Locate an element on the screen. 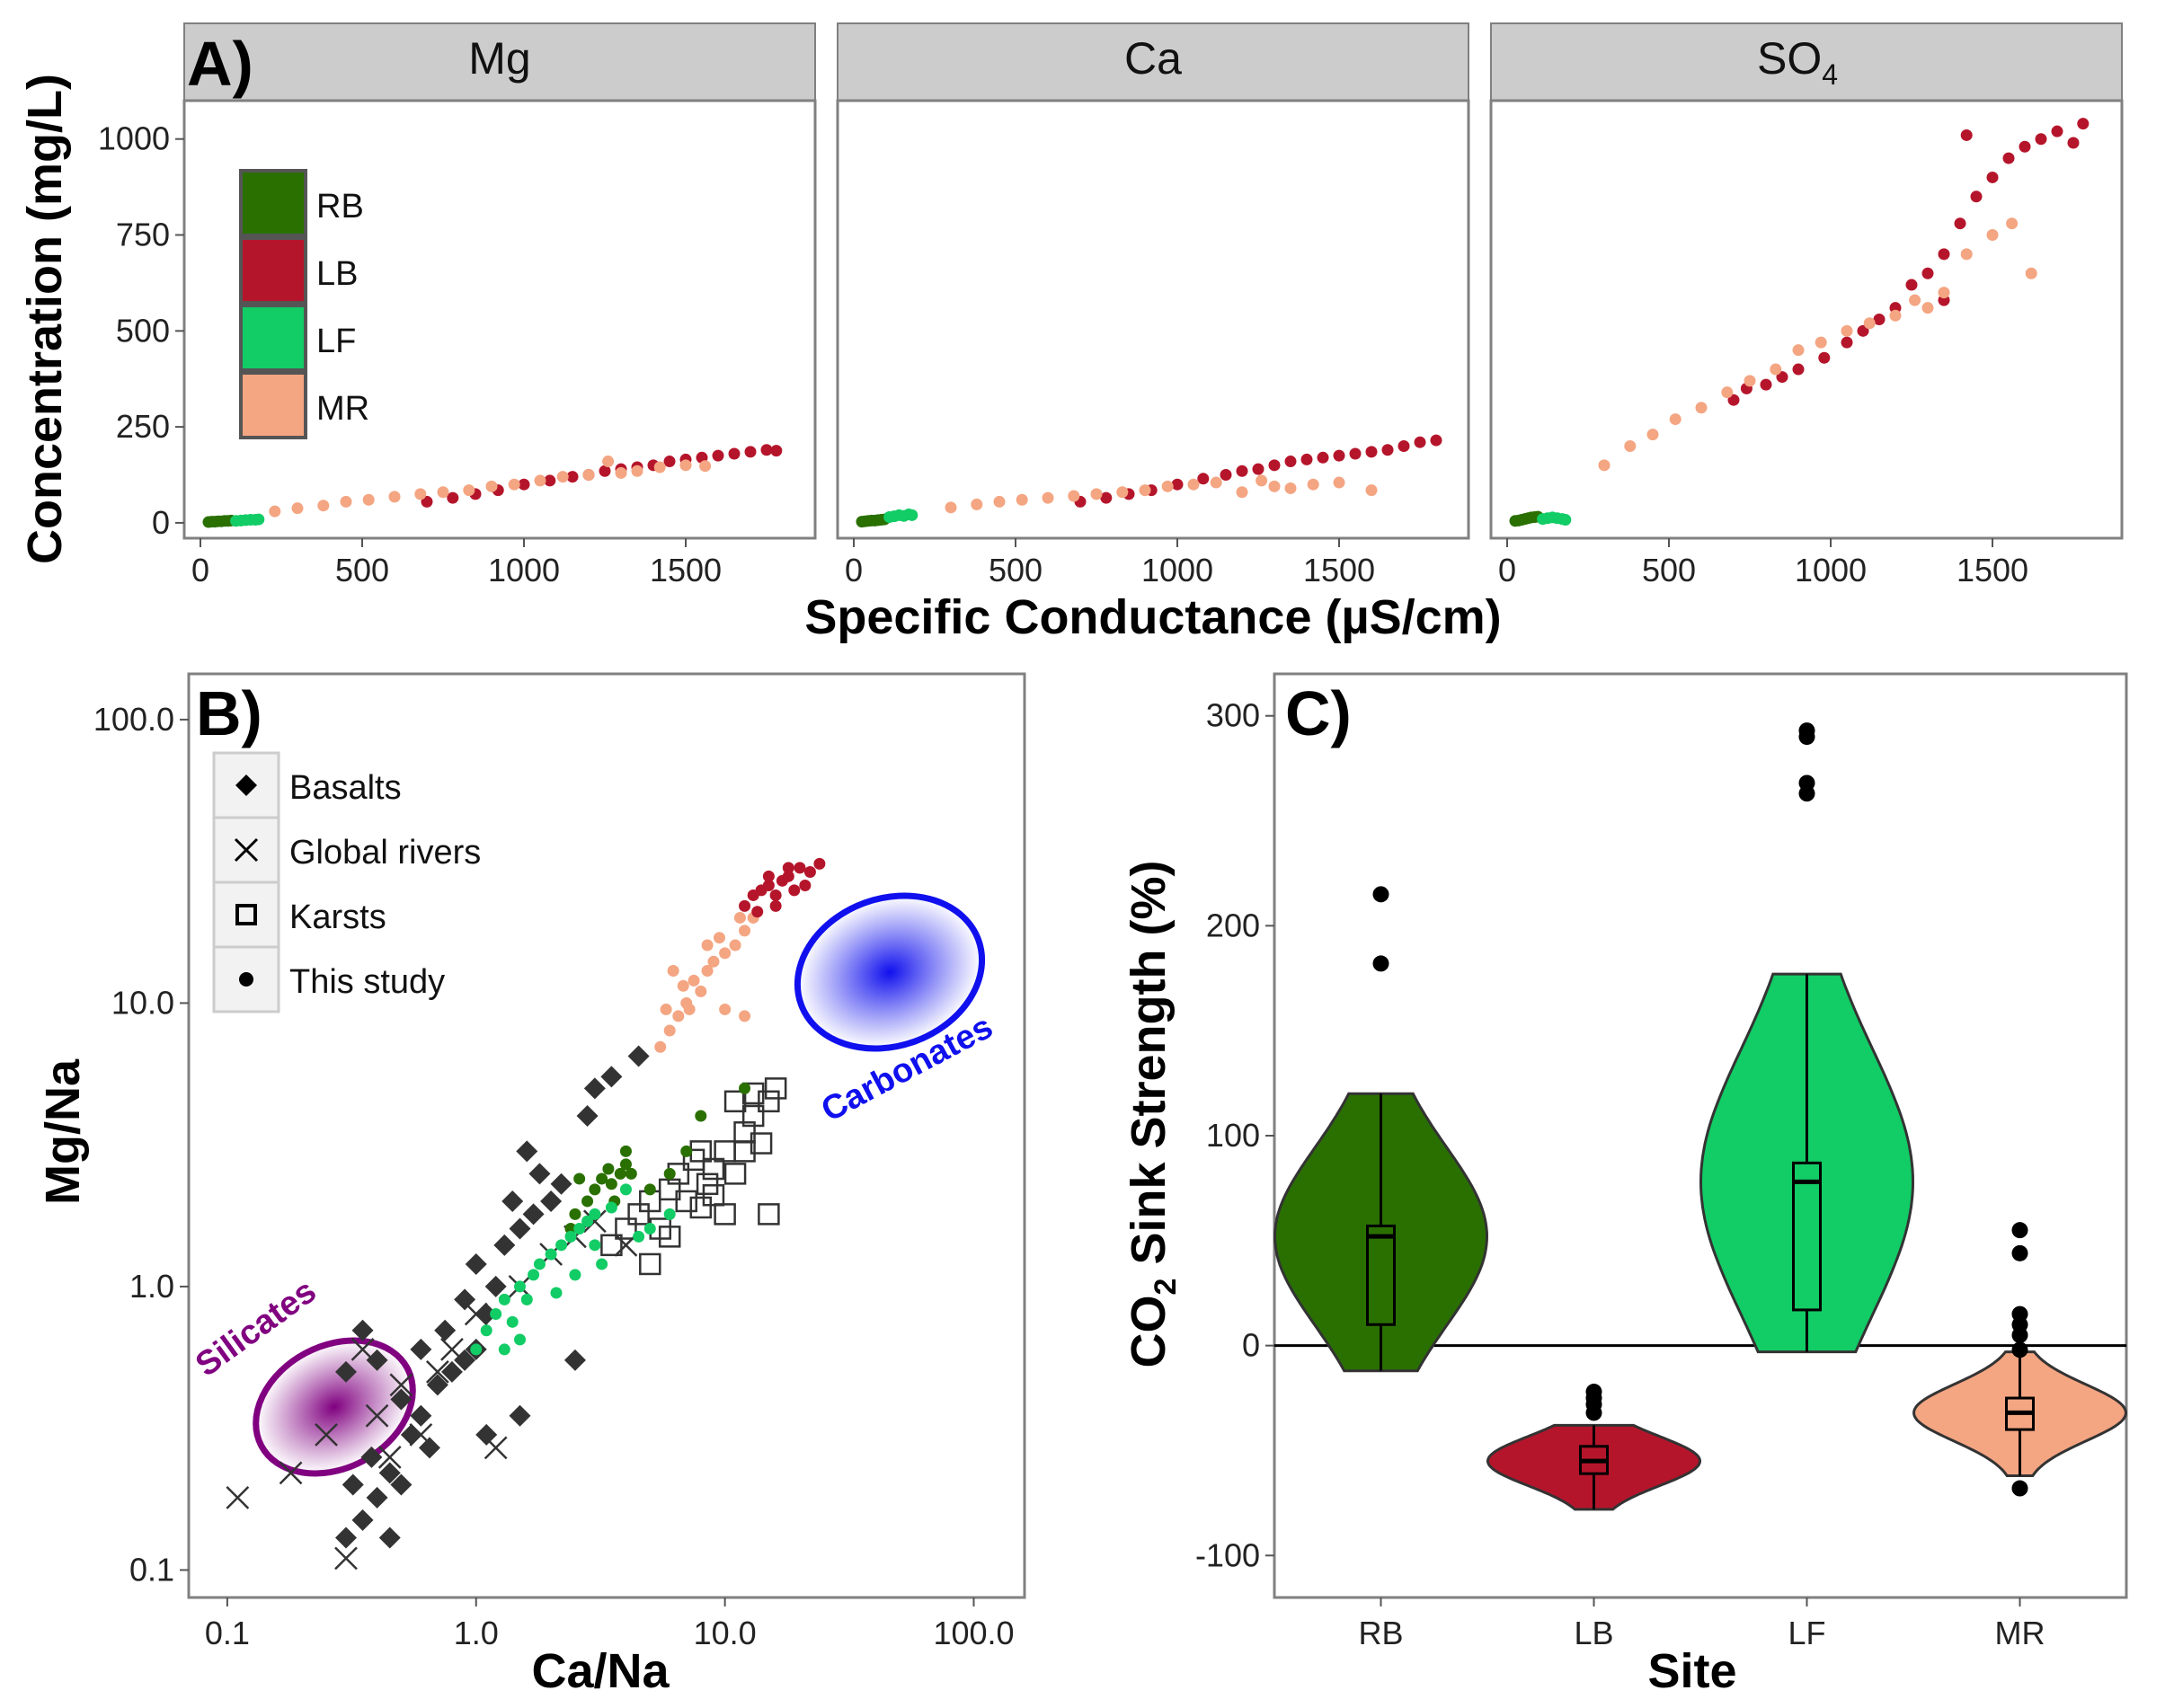  legend-key-lb is located at coordinates (273, 270).